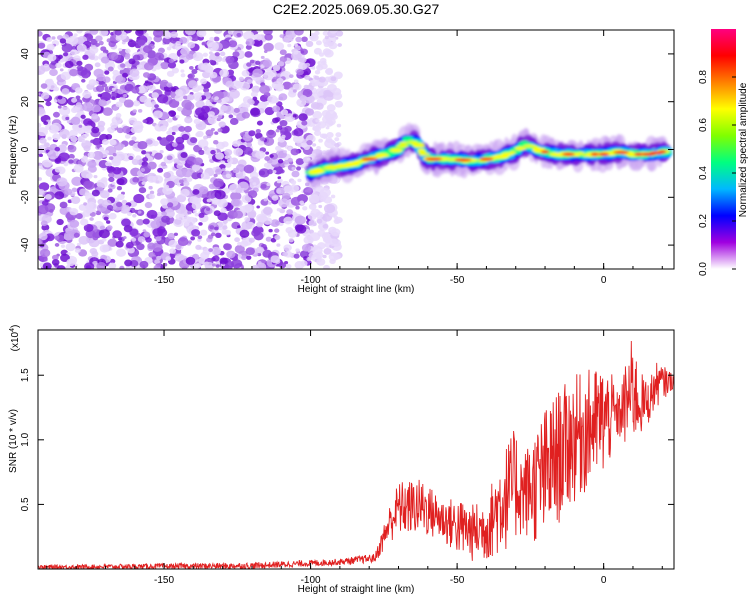 Image resolution: width=750 pixels, height=600 pixels. What do you see at coordinates (164, 280) in the screenshot?
I see `x-tick-label: -150` at bounding box center [164, 280].